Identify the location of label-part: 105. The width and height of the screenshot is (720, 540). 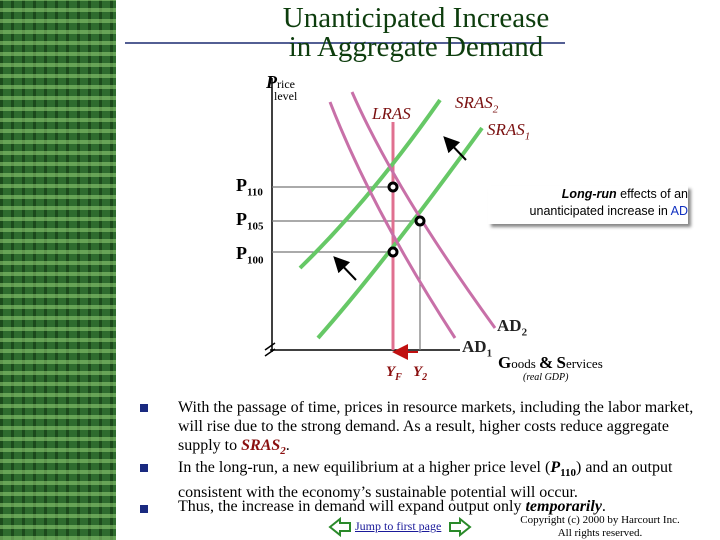
(255, 226).